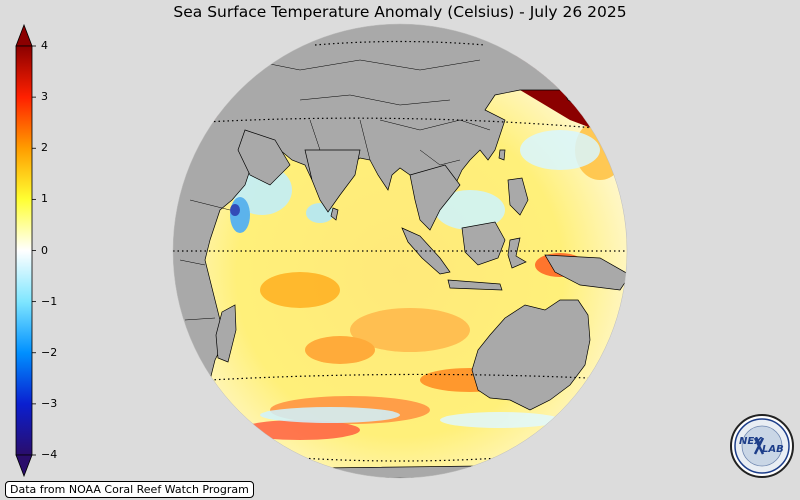 This screenshot has height=500, width=800. Describe the element at coordinates (334, 214) in the screenshot. I see `land-sri-lanka` at that location.